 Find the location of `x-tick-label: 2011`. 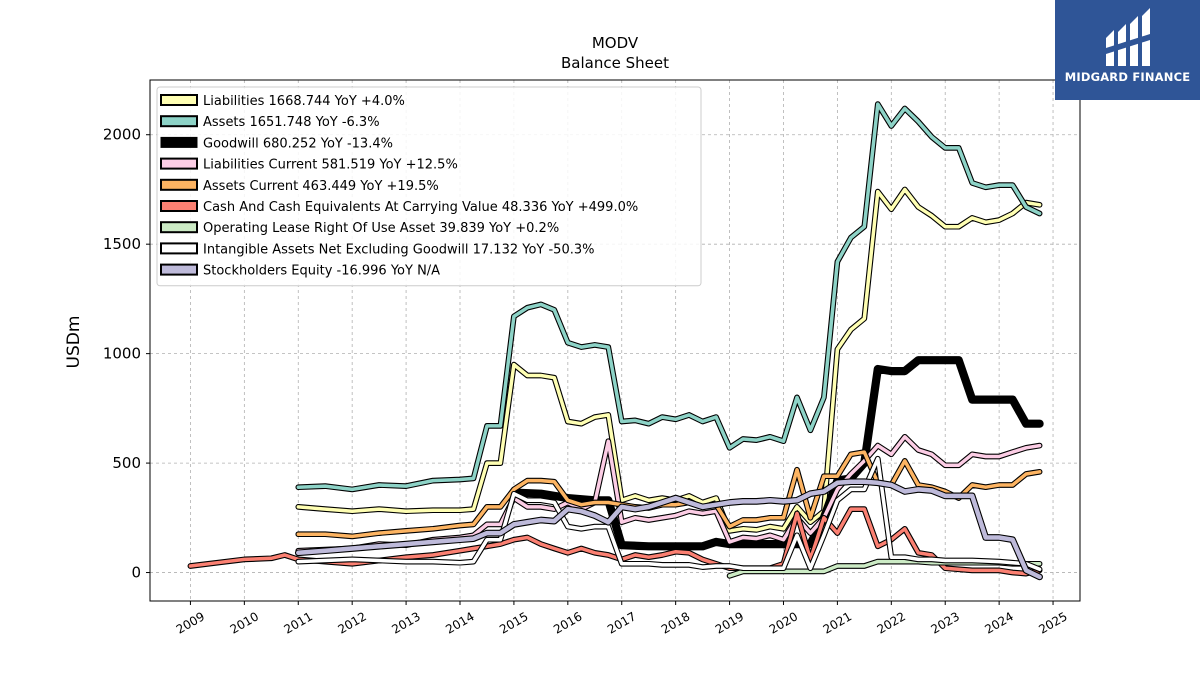

x-tick-label: 2011 is located at coordinates (298, 622).